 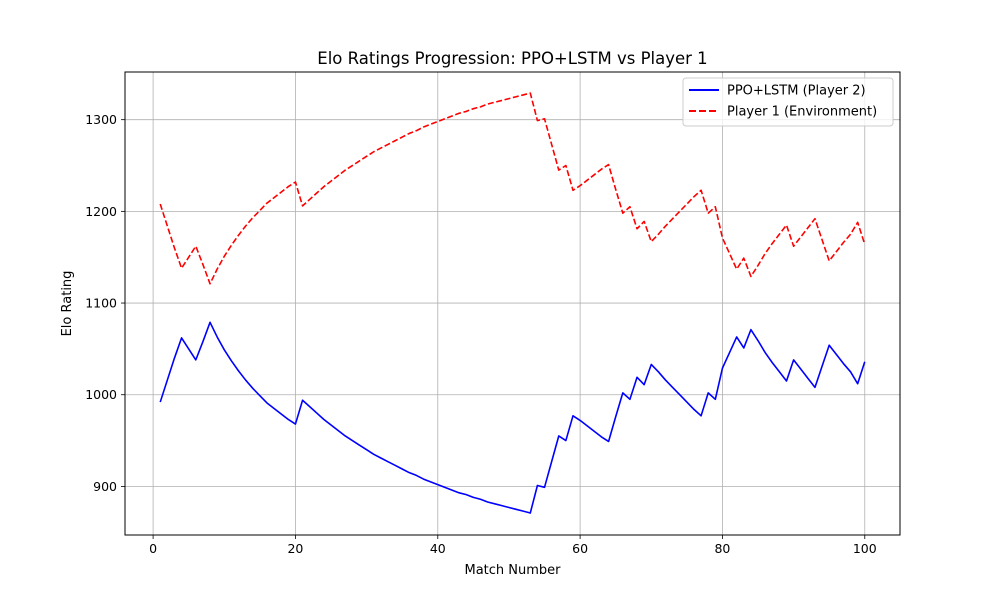 What do you see at coordinates (67, 304) in the screenshot?
I see `y-axis-title: Elo Rating` at bounding box center [67, 304].